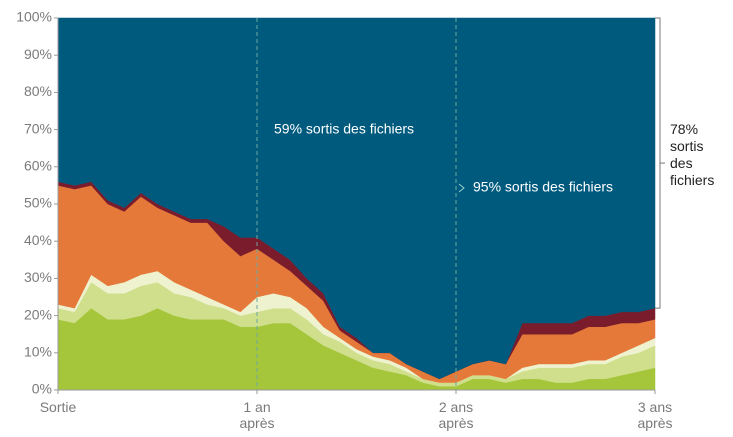  Describe the element at coordinates (38, 203) in the screenshot. I see `y-tick-label: 50%` at that location.